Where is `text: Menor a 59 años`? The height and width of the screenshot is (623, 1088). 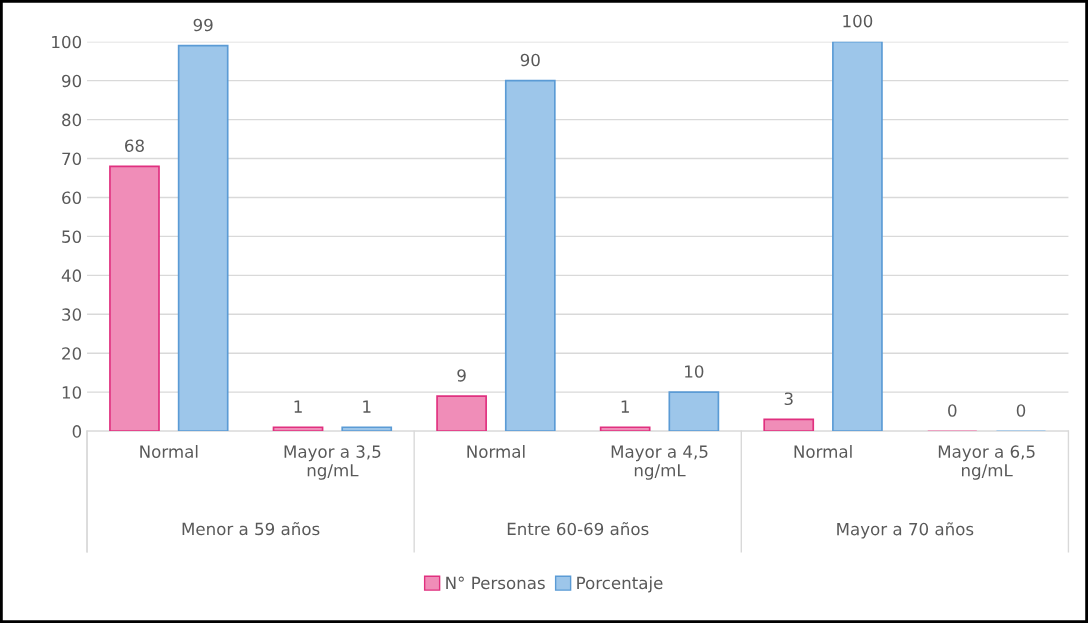
text: Menor a 59 años is located at coordinates (251, 529).